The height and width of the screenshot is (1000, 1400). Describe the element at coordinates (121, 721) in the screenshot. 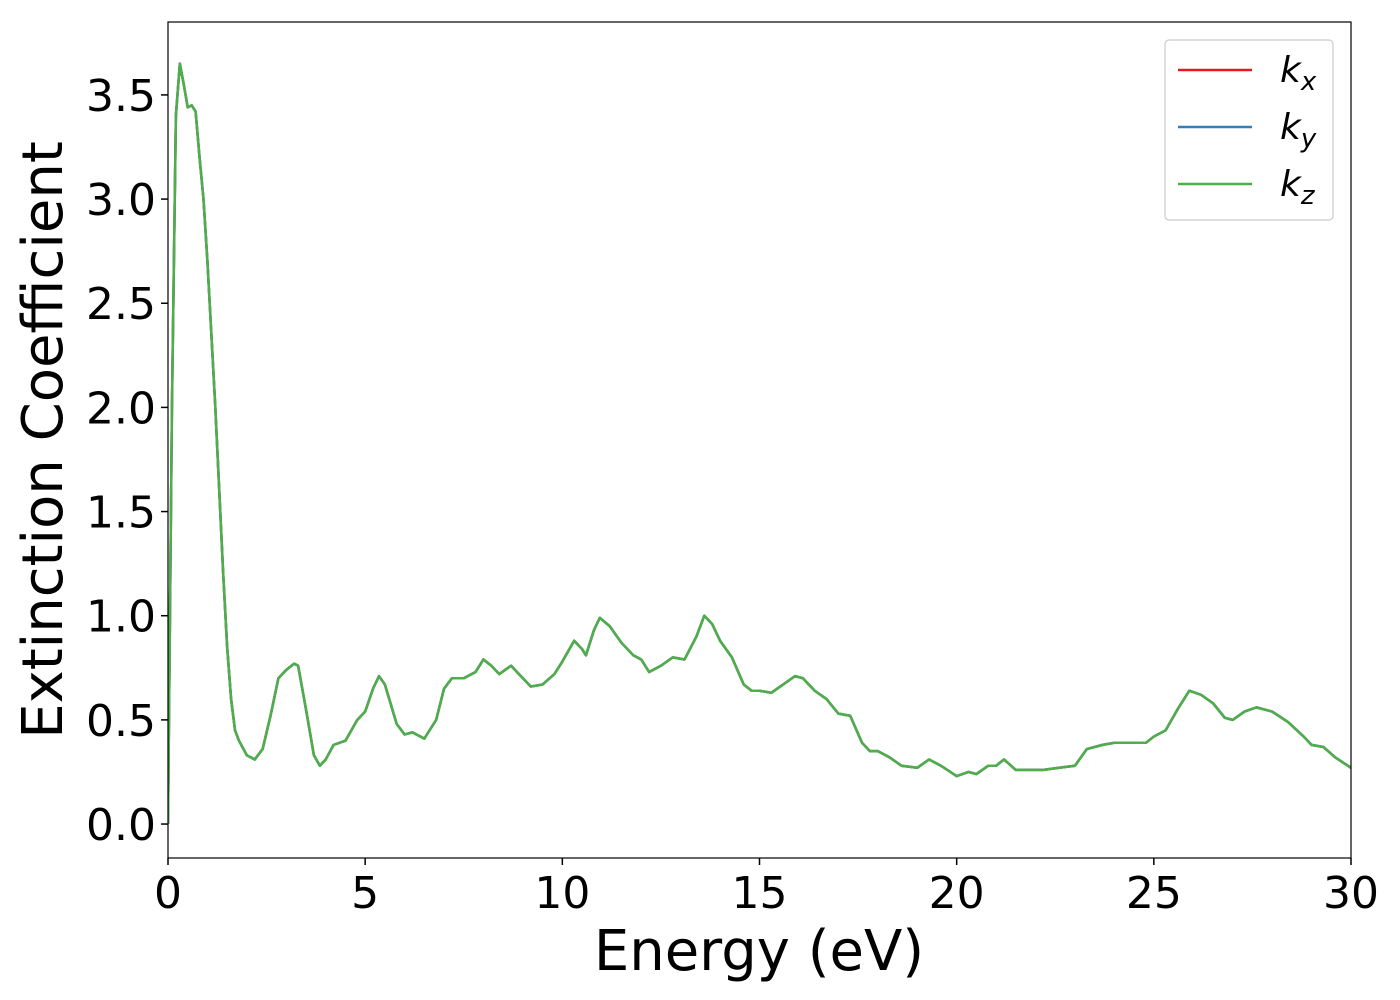

I see `y-tick-label: 0.5` at that location.